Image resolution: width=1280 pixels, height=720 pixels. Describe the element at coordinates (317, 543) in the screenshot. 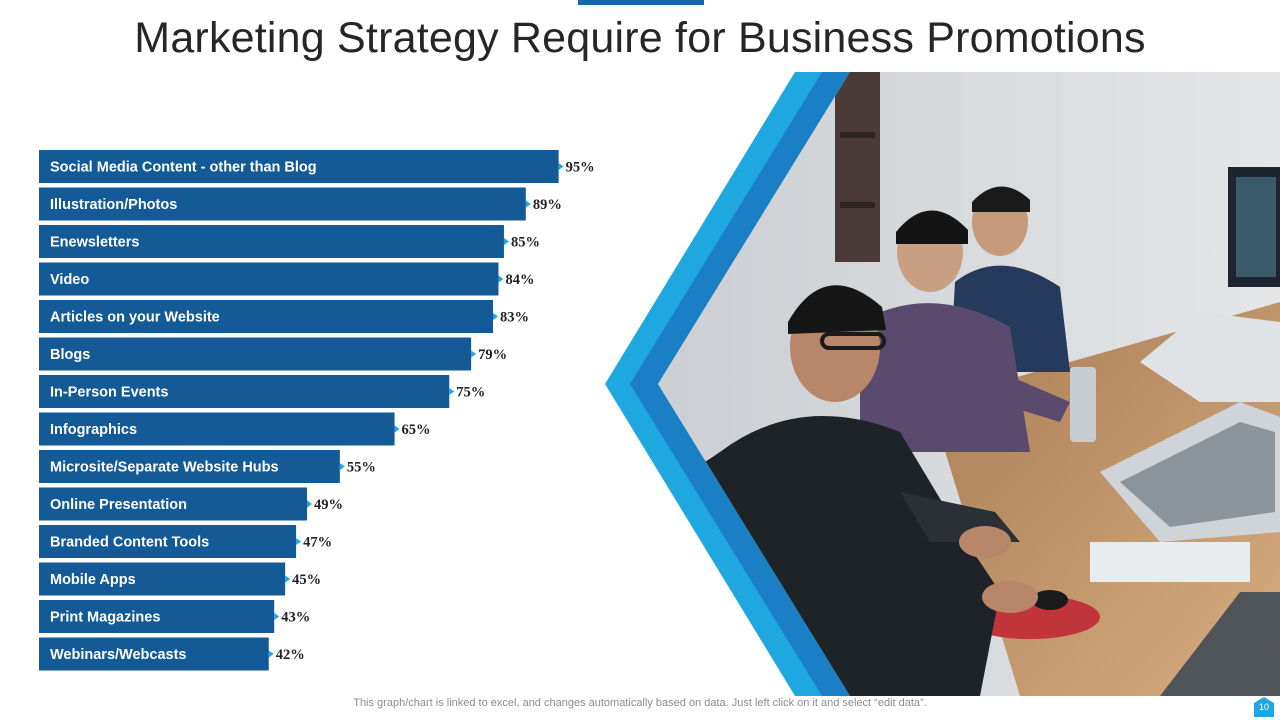

I see `value-label-11: 47%` at that location.